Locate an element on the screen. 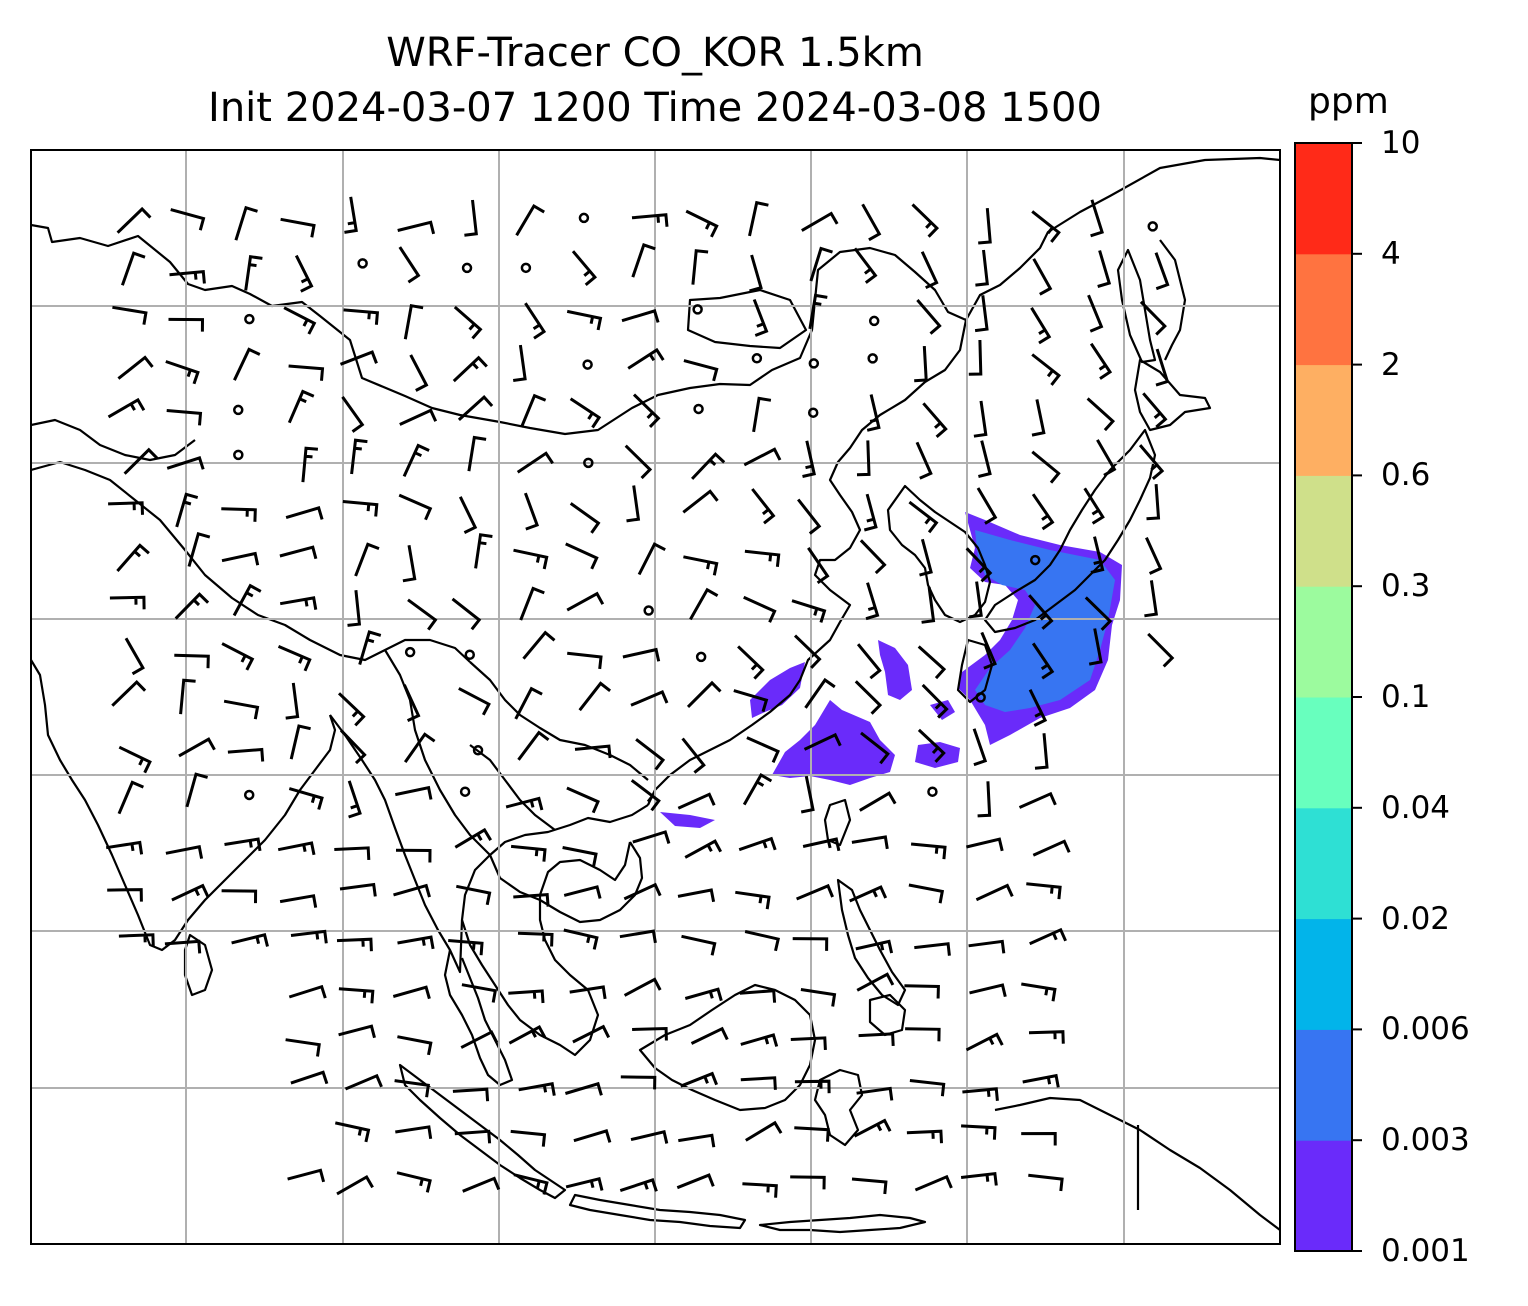  plume-shape-china-east is located at coordinates (833, 742).